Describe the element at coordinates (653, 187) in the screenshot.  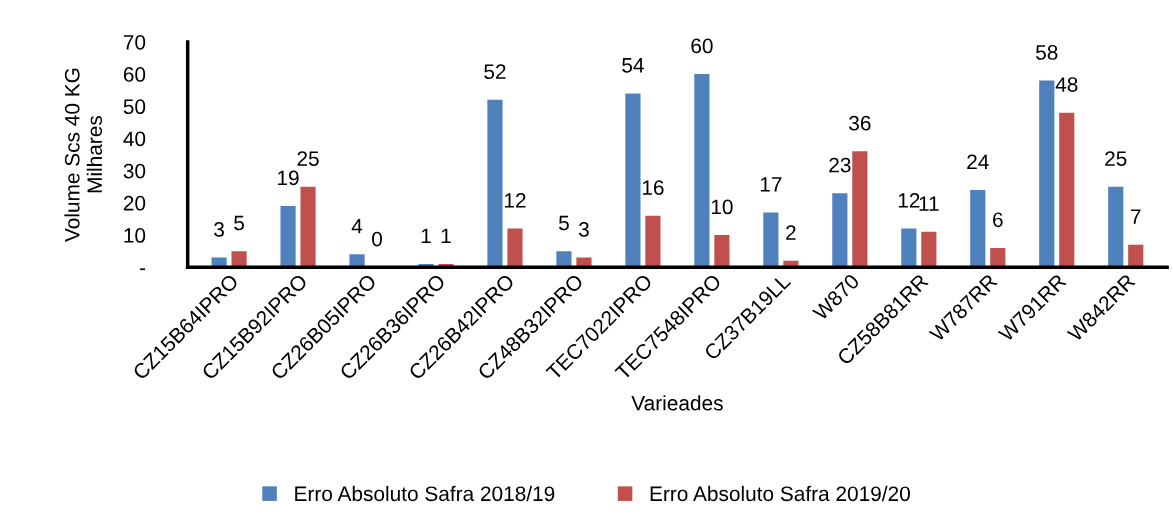
I see `data-label: 16` at that location.